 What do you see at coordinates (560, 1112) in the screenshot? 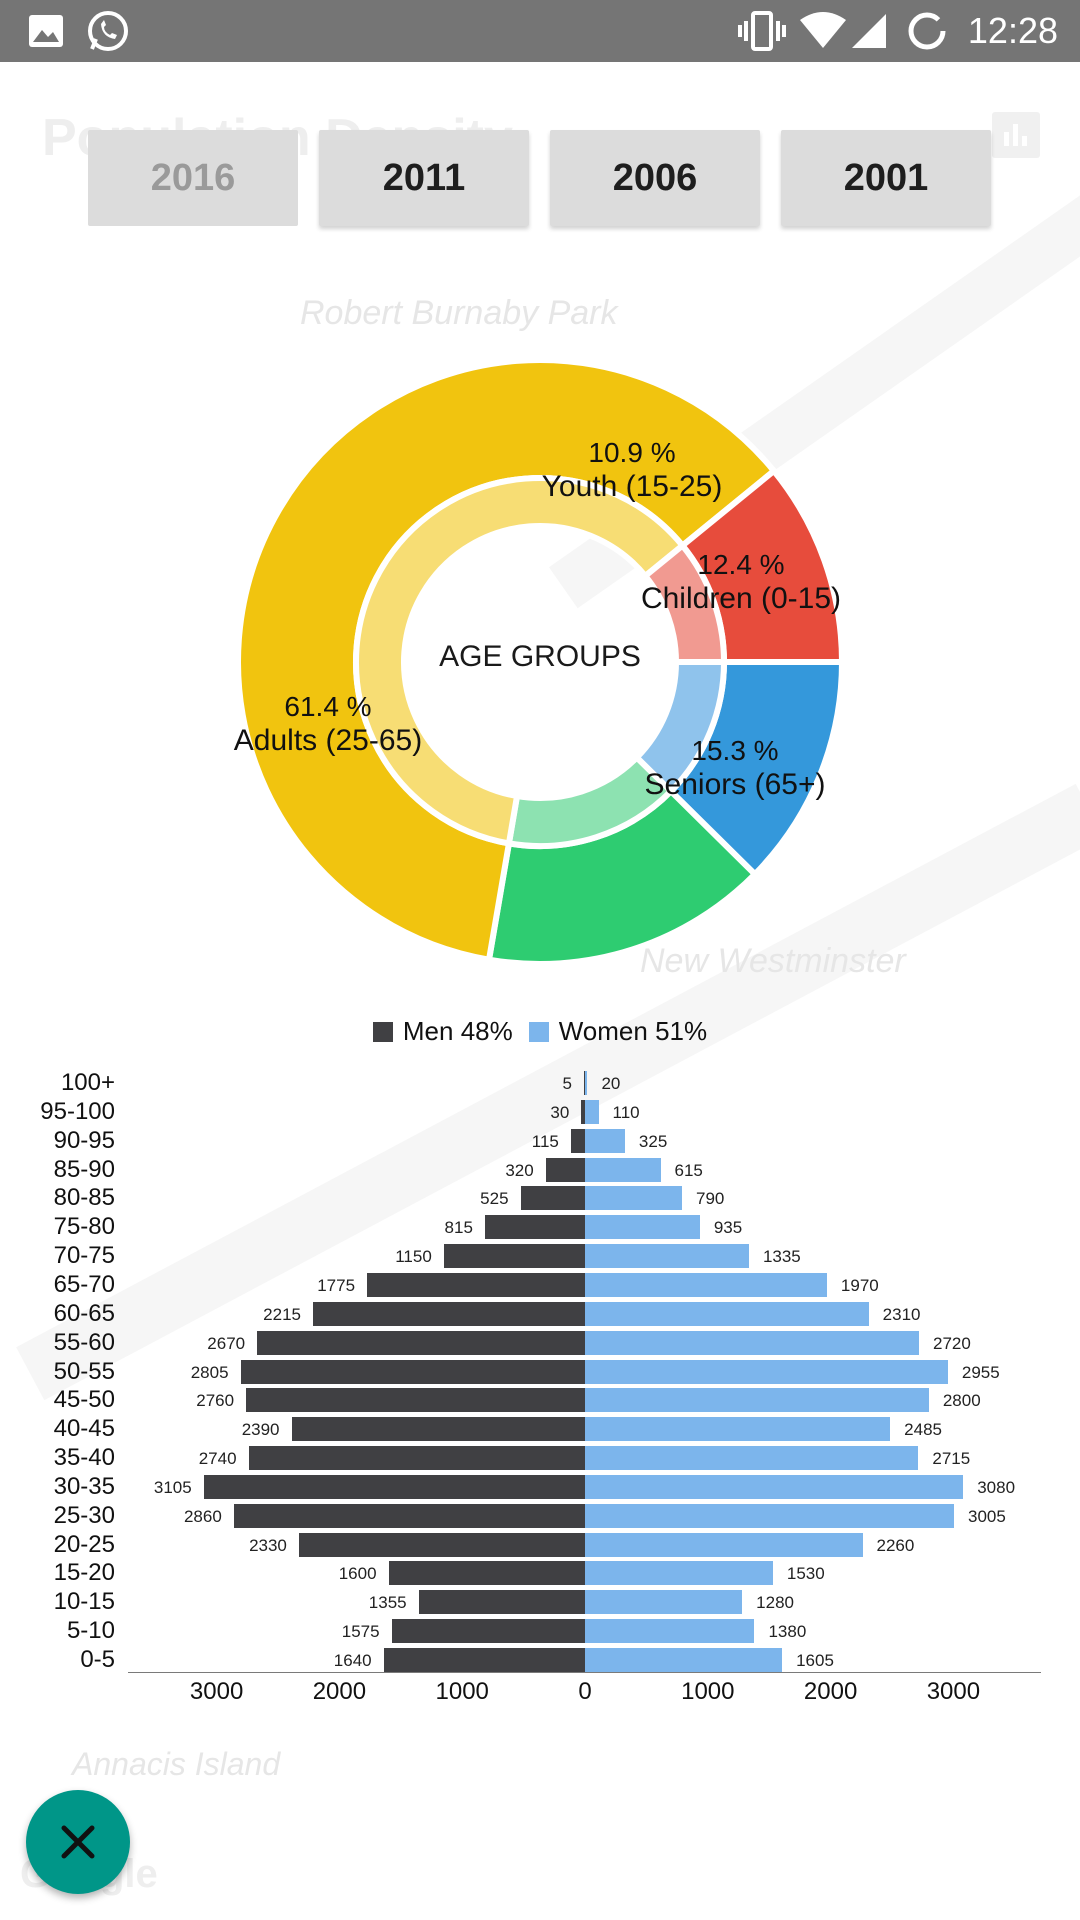
I see `men-value-label: 30` at bounding box center [560, 1112].